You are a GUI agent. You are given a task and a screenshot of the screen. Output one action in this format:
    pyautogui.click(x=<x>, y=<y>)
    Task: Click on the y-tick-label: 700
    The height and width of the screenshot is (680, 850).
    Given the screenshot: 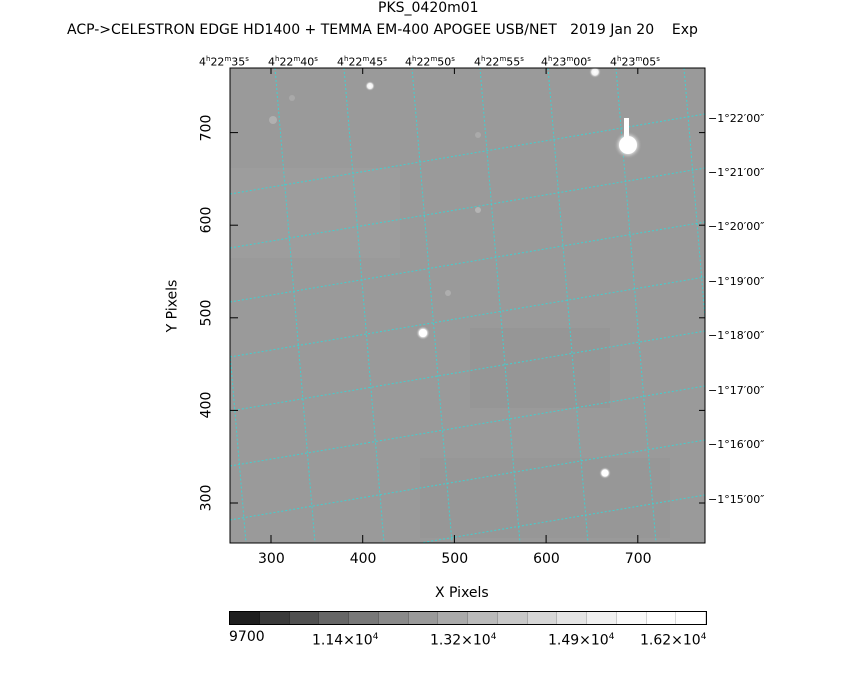 What is the action you would take?
    pyautogui.click(x=206, y=127)
    